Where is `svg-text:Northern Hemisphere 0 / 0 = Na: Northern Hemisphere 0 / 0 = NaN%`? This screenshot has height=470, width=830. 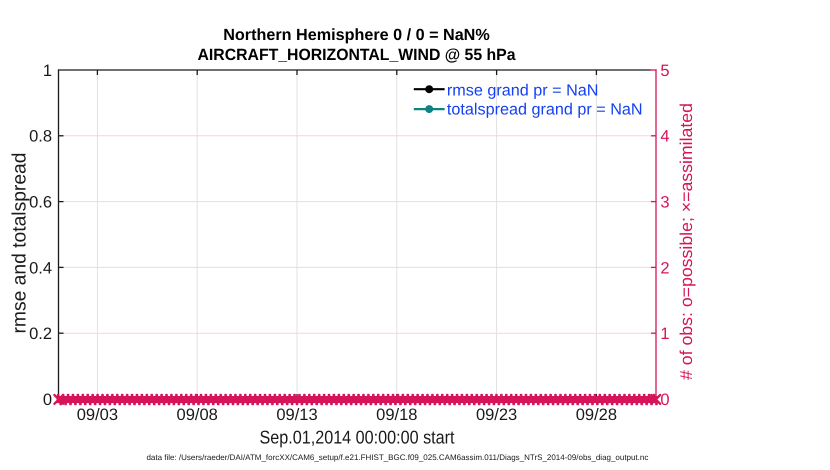 svg-text:Northern Hemisphere 0 / 0 = Na: Northern Hemisphere 0 / 0 = NaN% is located at coordinates (356, 35).